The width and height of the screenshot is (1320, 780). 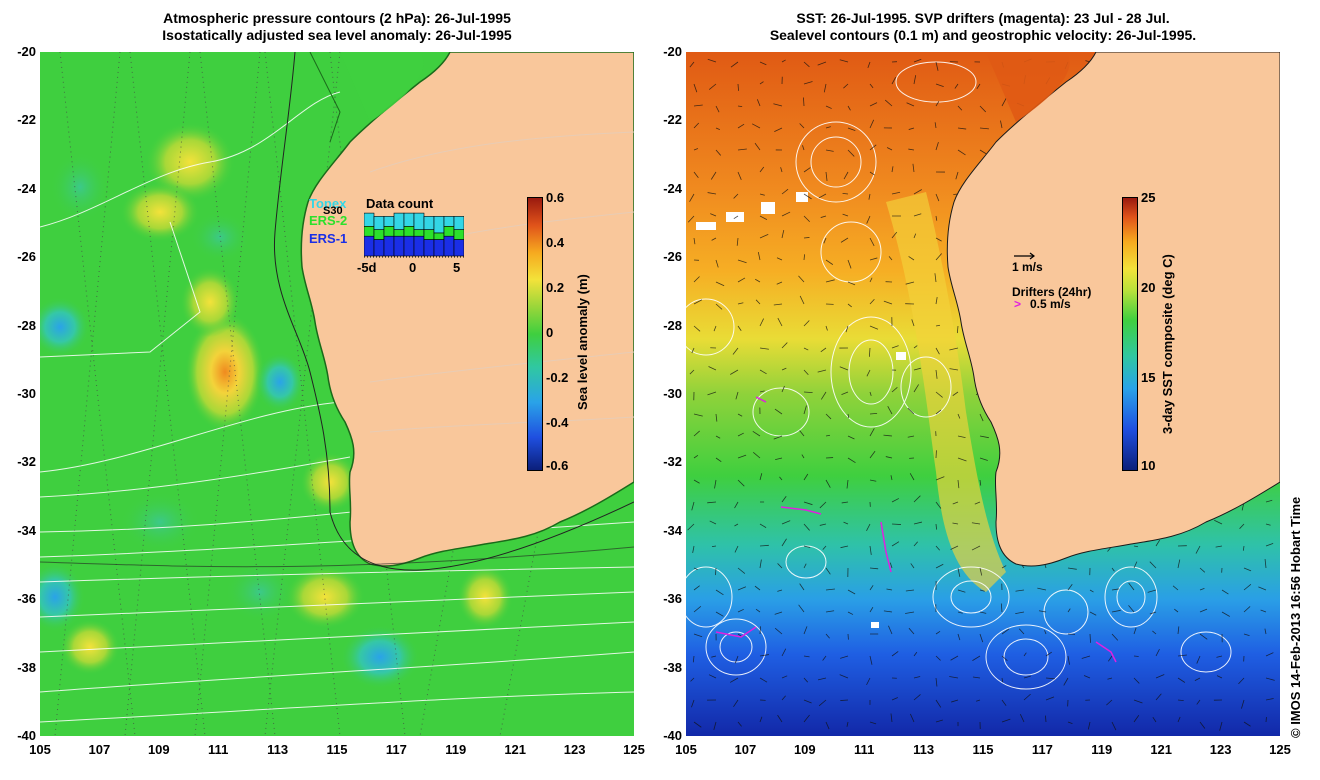 I want to click on longitude-tick-label: 117, so click(x=1042, y=749).